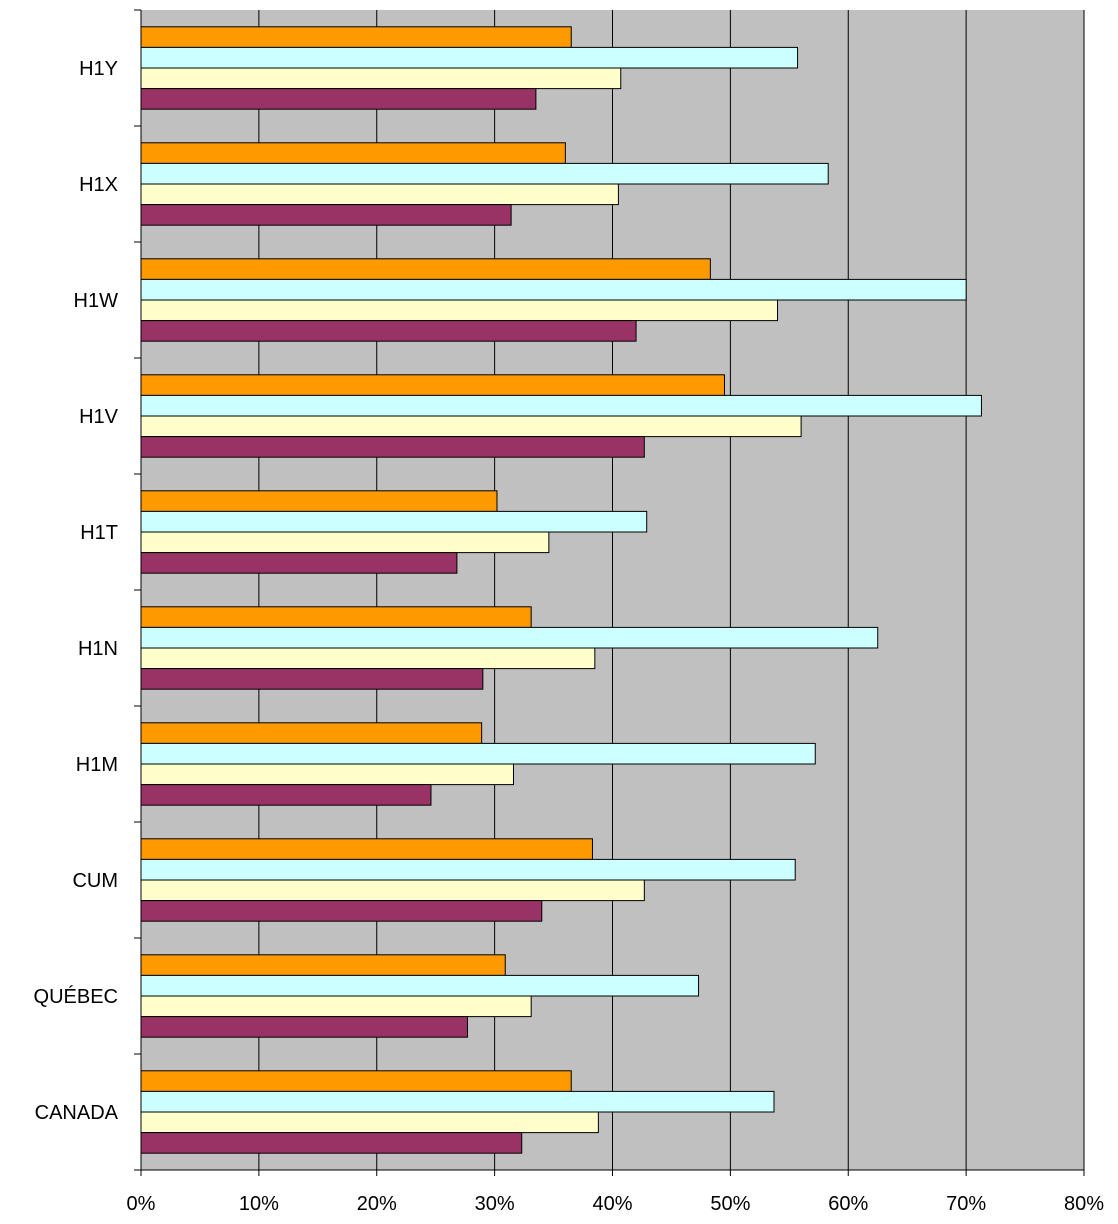  Describe the element at coordinates (98, 69) in the screenshot. I see `category-label: H1Y` at that location.